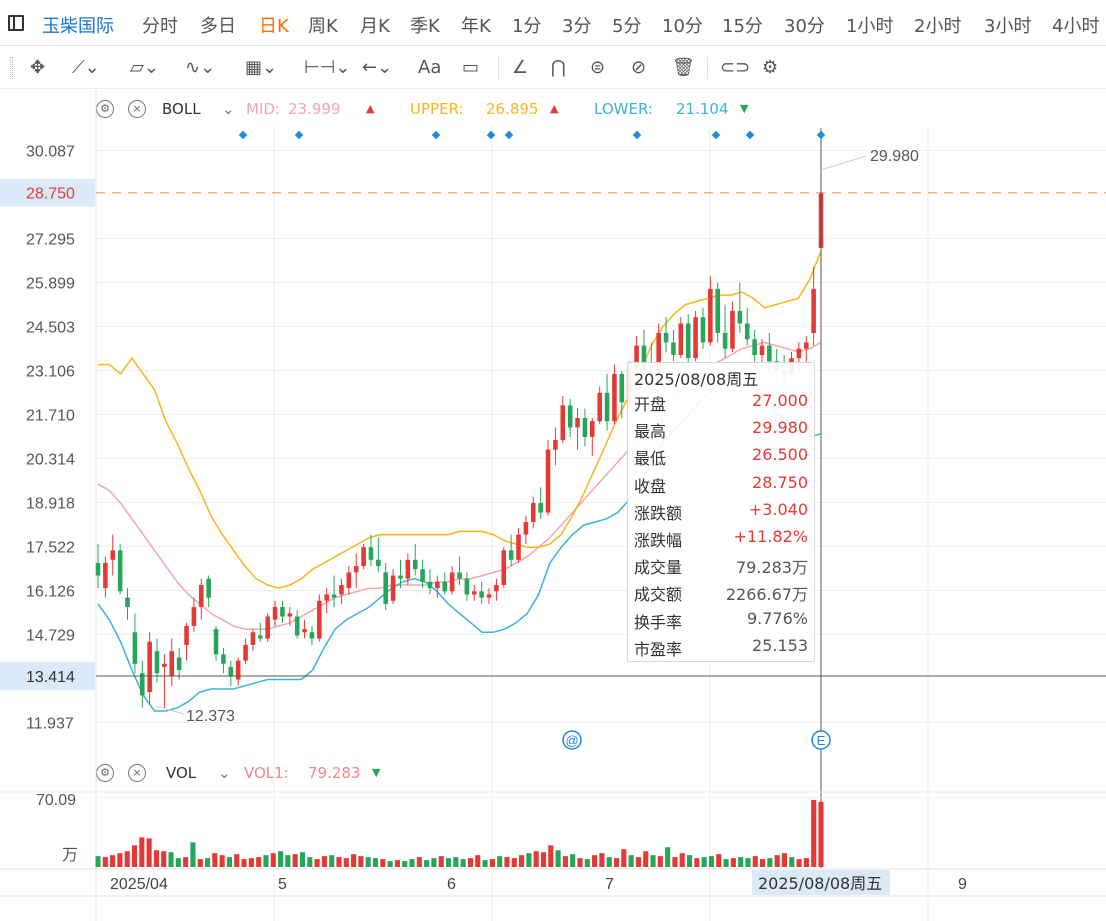 The image size is (1106, 921). Describe the element at coordinates (86, 67) in the screenshot. I see `line-draw-icon: ⟋⌄` at that location.